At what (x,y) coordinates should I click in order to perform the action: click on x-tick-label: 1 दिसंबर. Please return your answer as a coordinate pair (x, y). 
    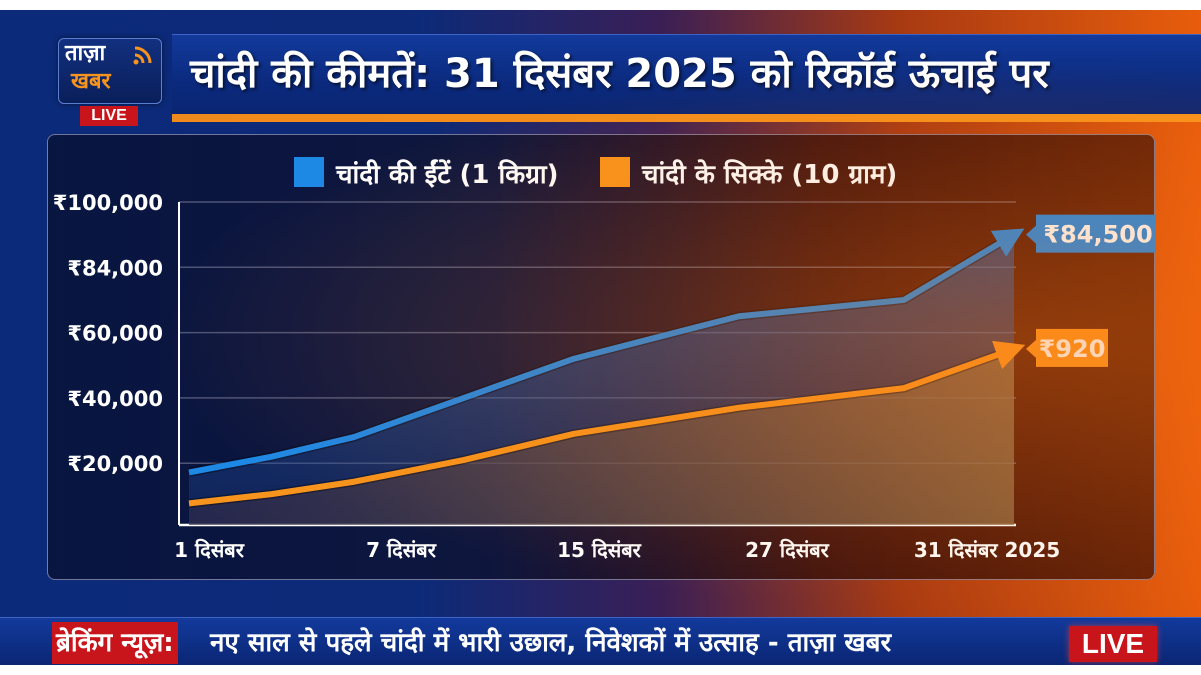
    Looking at the image, I should click on (209, 550).